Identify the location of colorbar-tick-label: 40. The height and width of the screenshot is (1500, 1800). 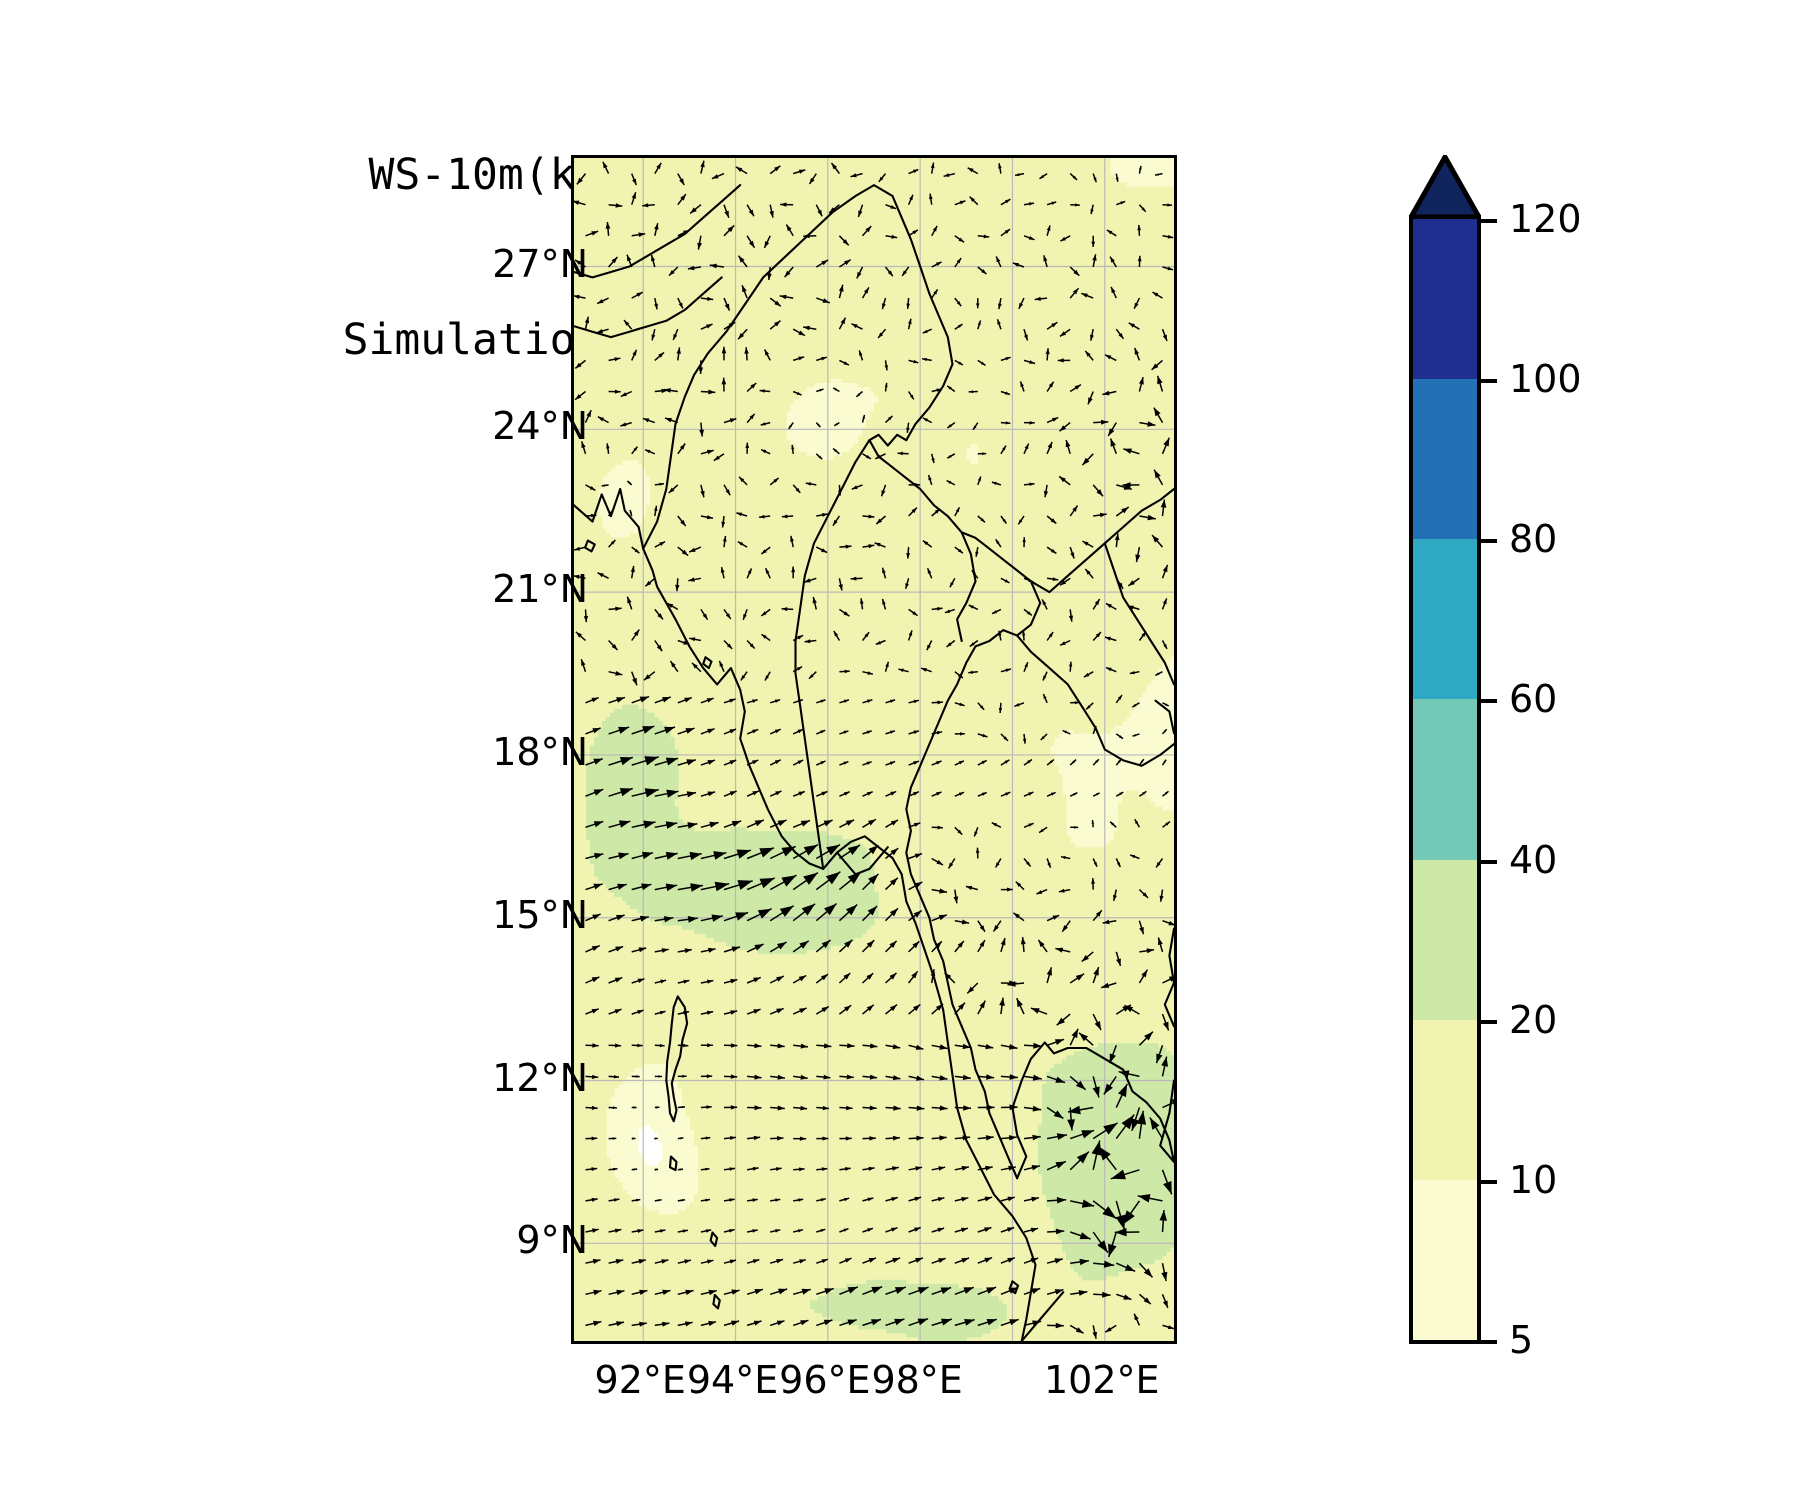
(1533, 859).